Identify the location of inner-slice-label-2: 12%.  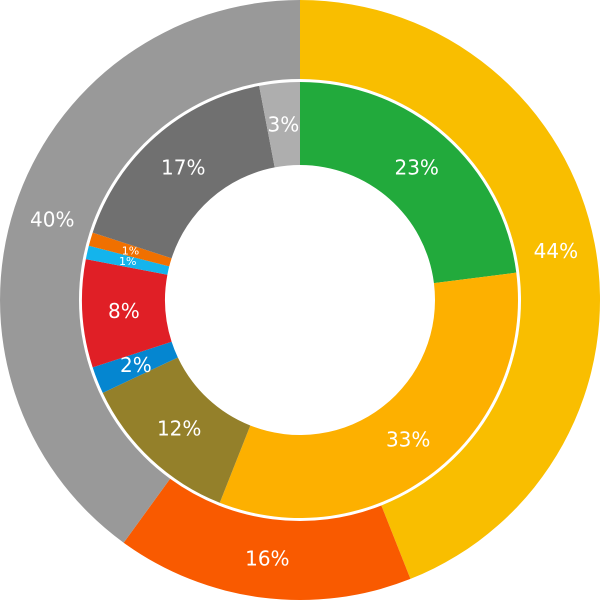
(179, 429).